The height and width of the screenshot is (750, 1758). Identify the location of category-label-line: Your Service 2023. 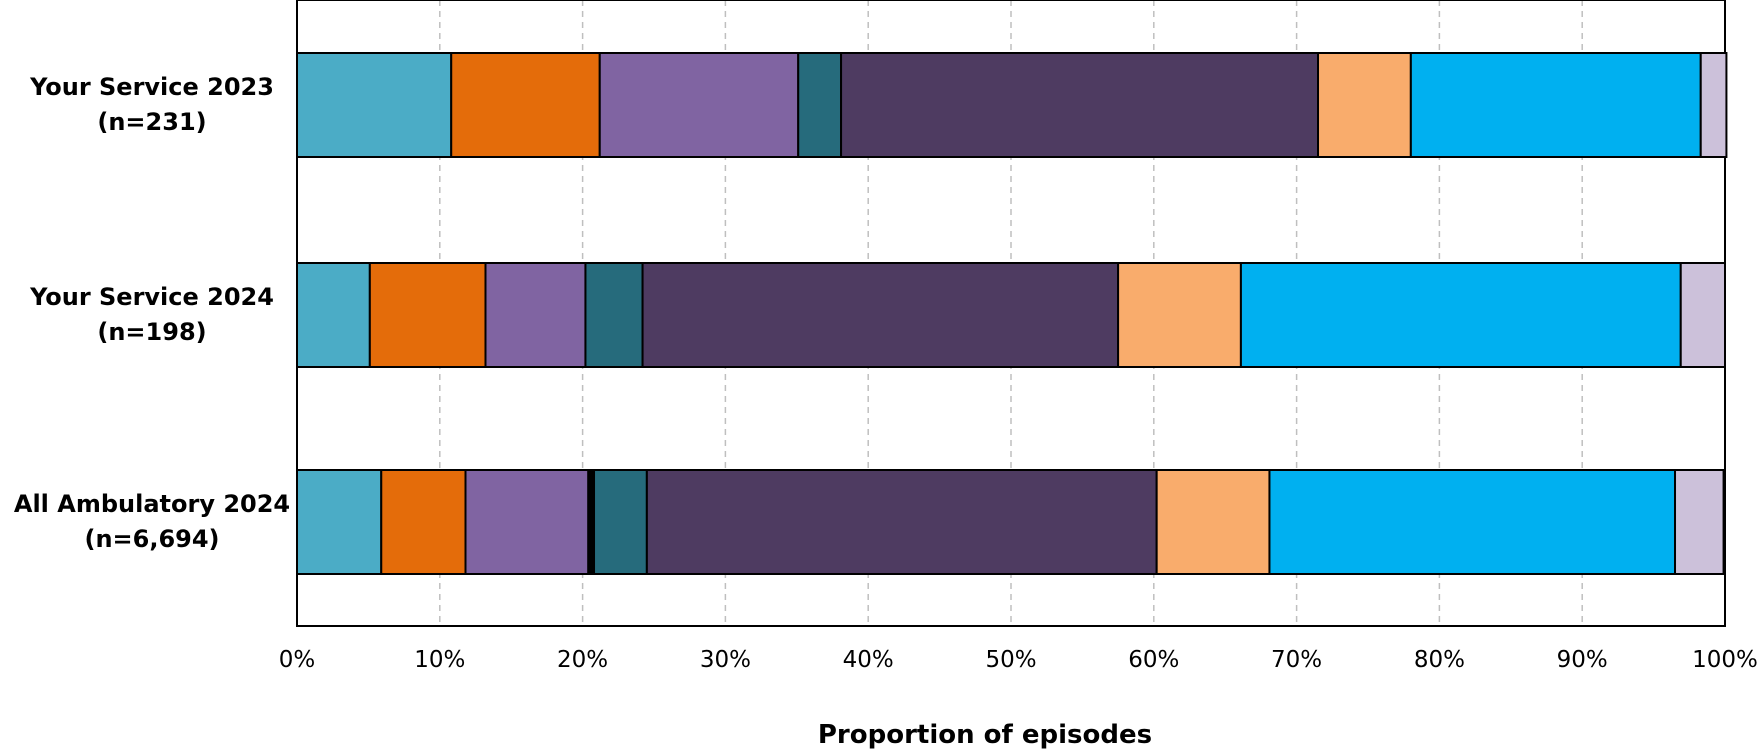
(151, 87).